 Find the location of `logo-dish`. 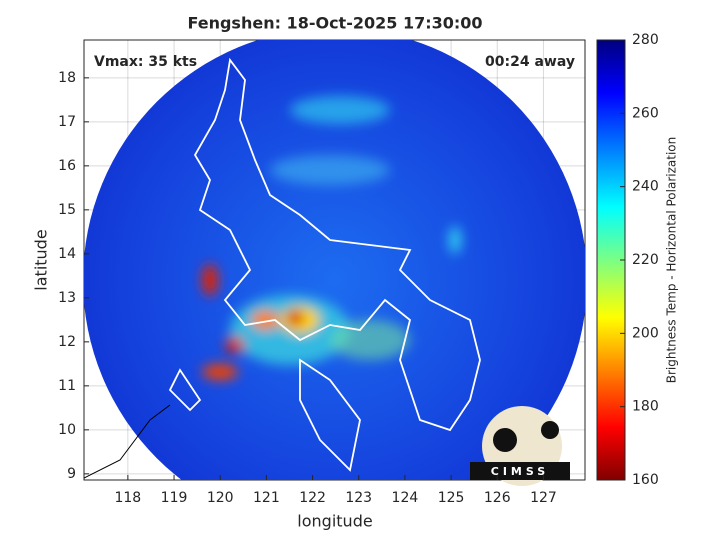

logo-dish is located at coordinates (505, 440).